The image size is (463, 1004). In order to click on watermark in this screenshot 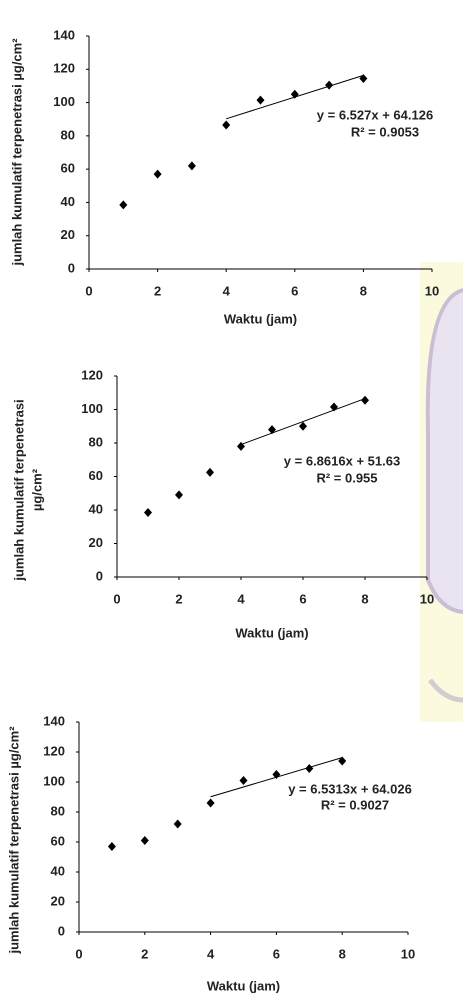, I will do `click(441, 492)`.